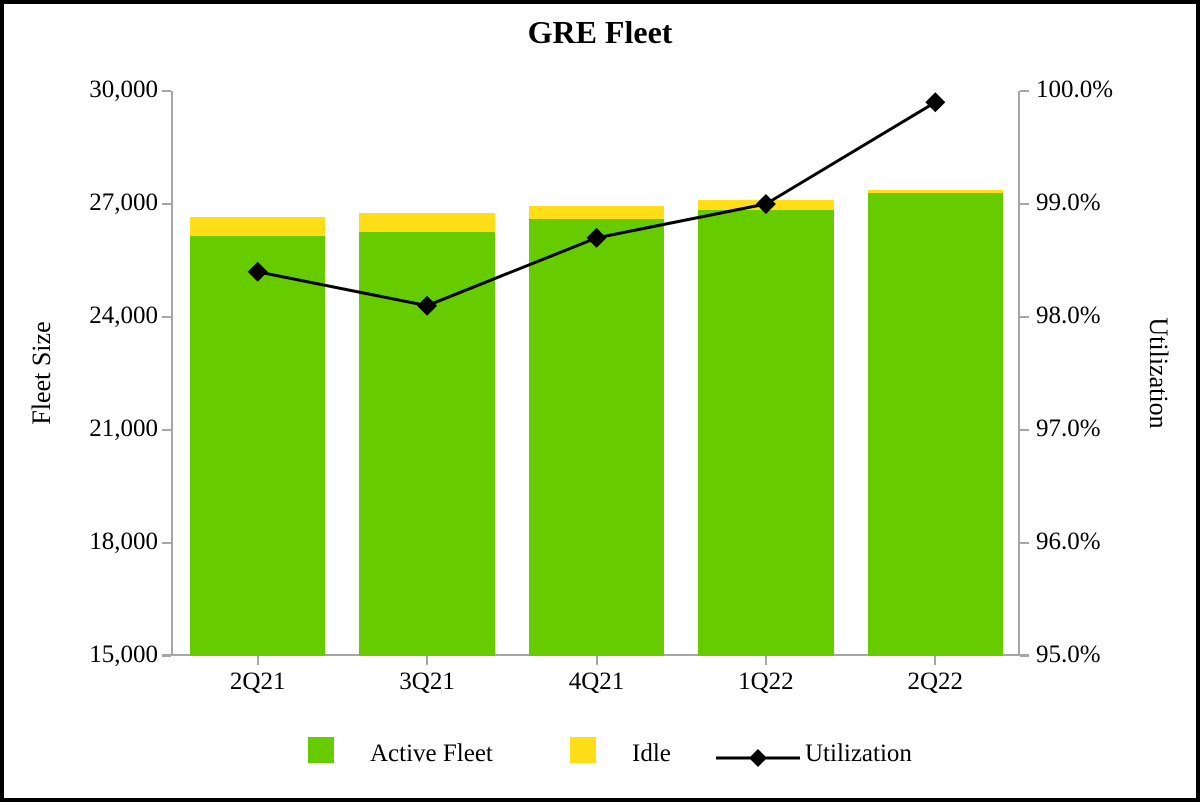 The height and width of the screenshot is (802, 1200). What do you see at coordinates (858, 753) in the screenshot?
I see `legend-label-utilization: Utilization` at bounding box center [858, 753].